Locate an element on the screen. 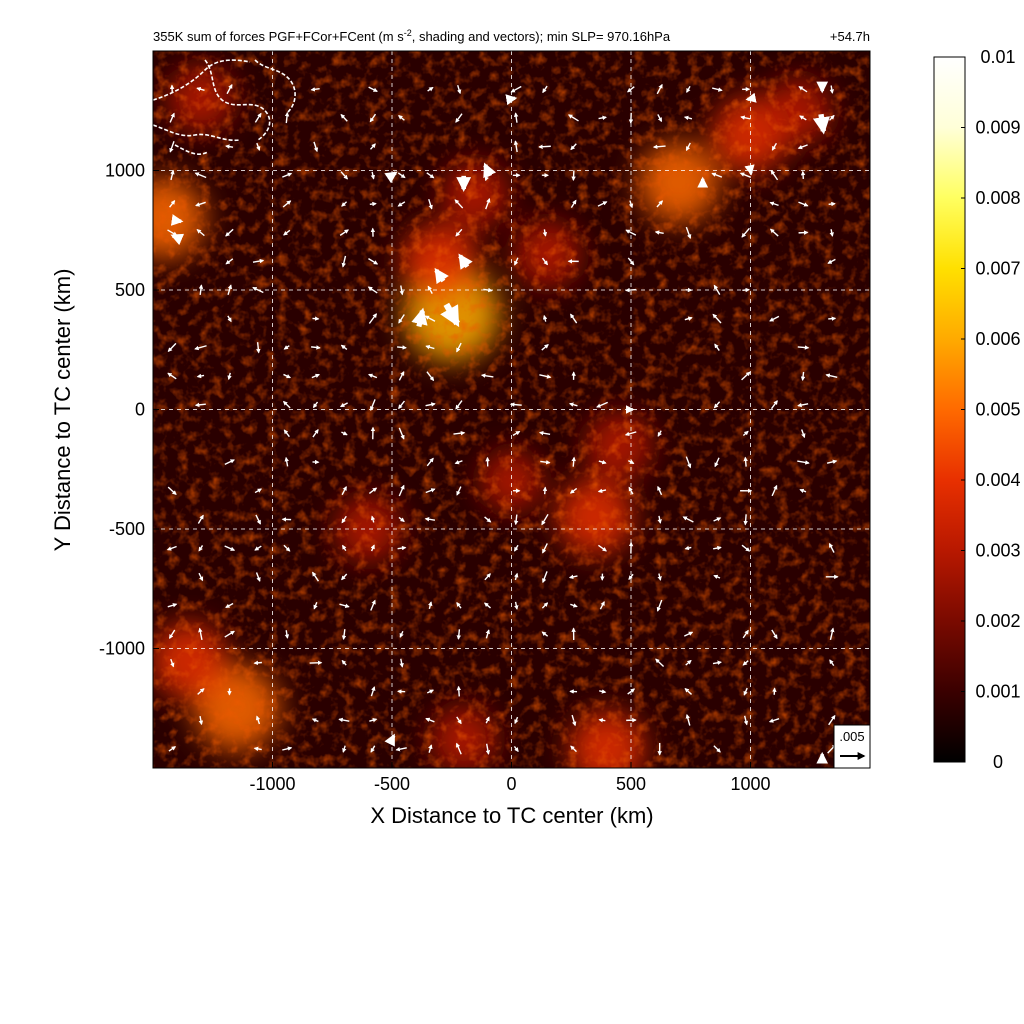 Image resolution: width=1024 pixels, height=1024 pixels. x-tick-label: -1000 is located at coordinates (272, 784).